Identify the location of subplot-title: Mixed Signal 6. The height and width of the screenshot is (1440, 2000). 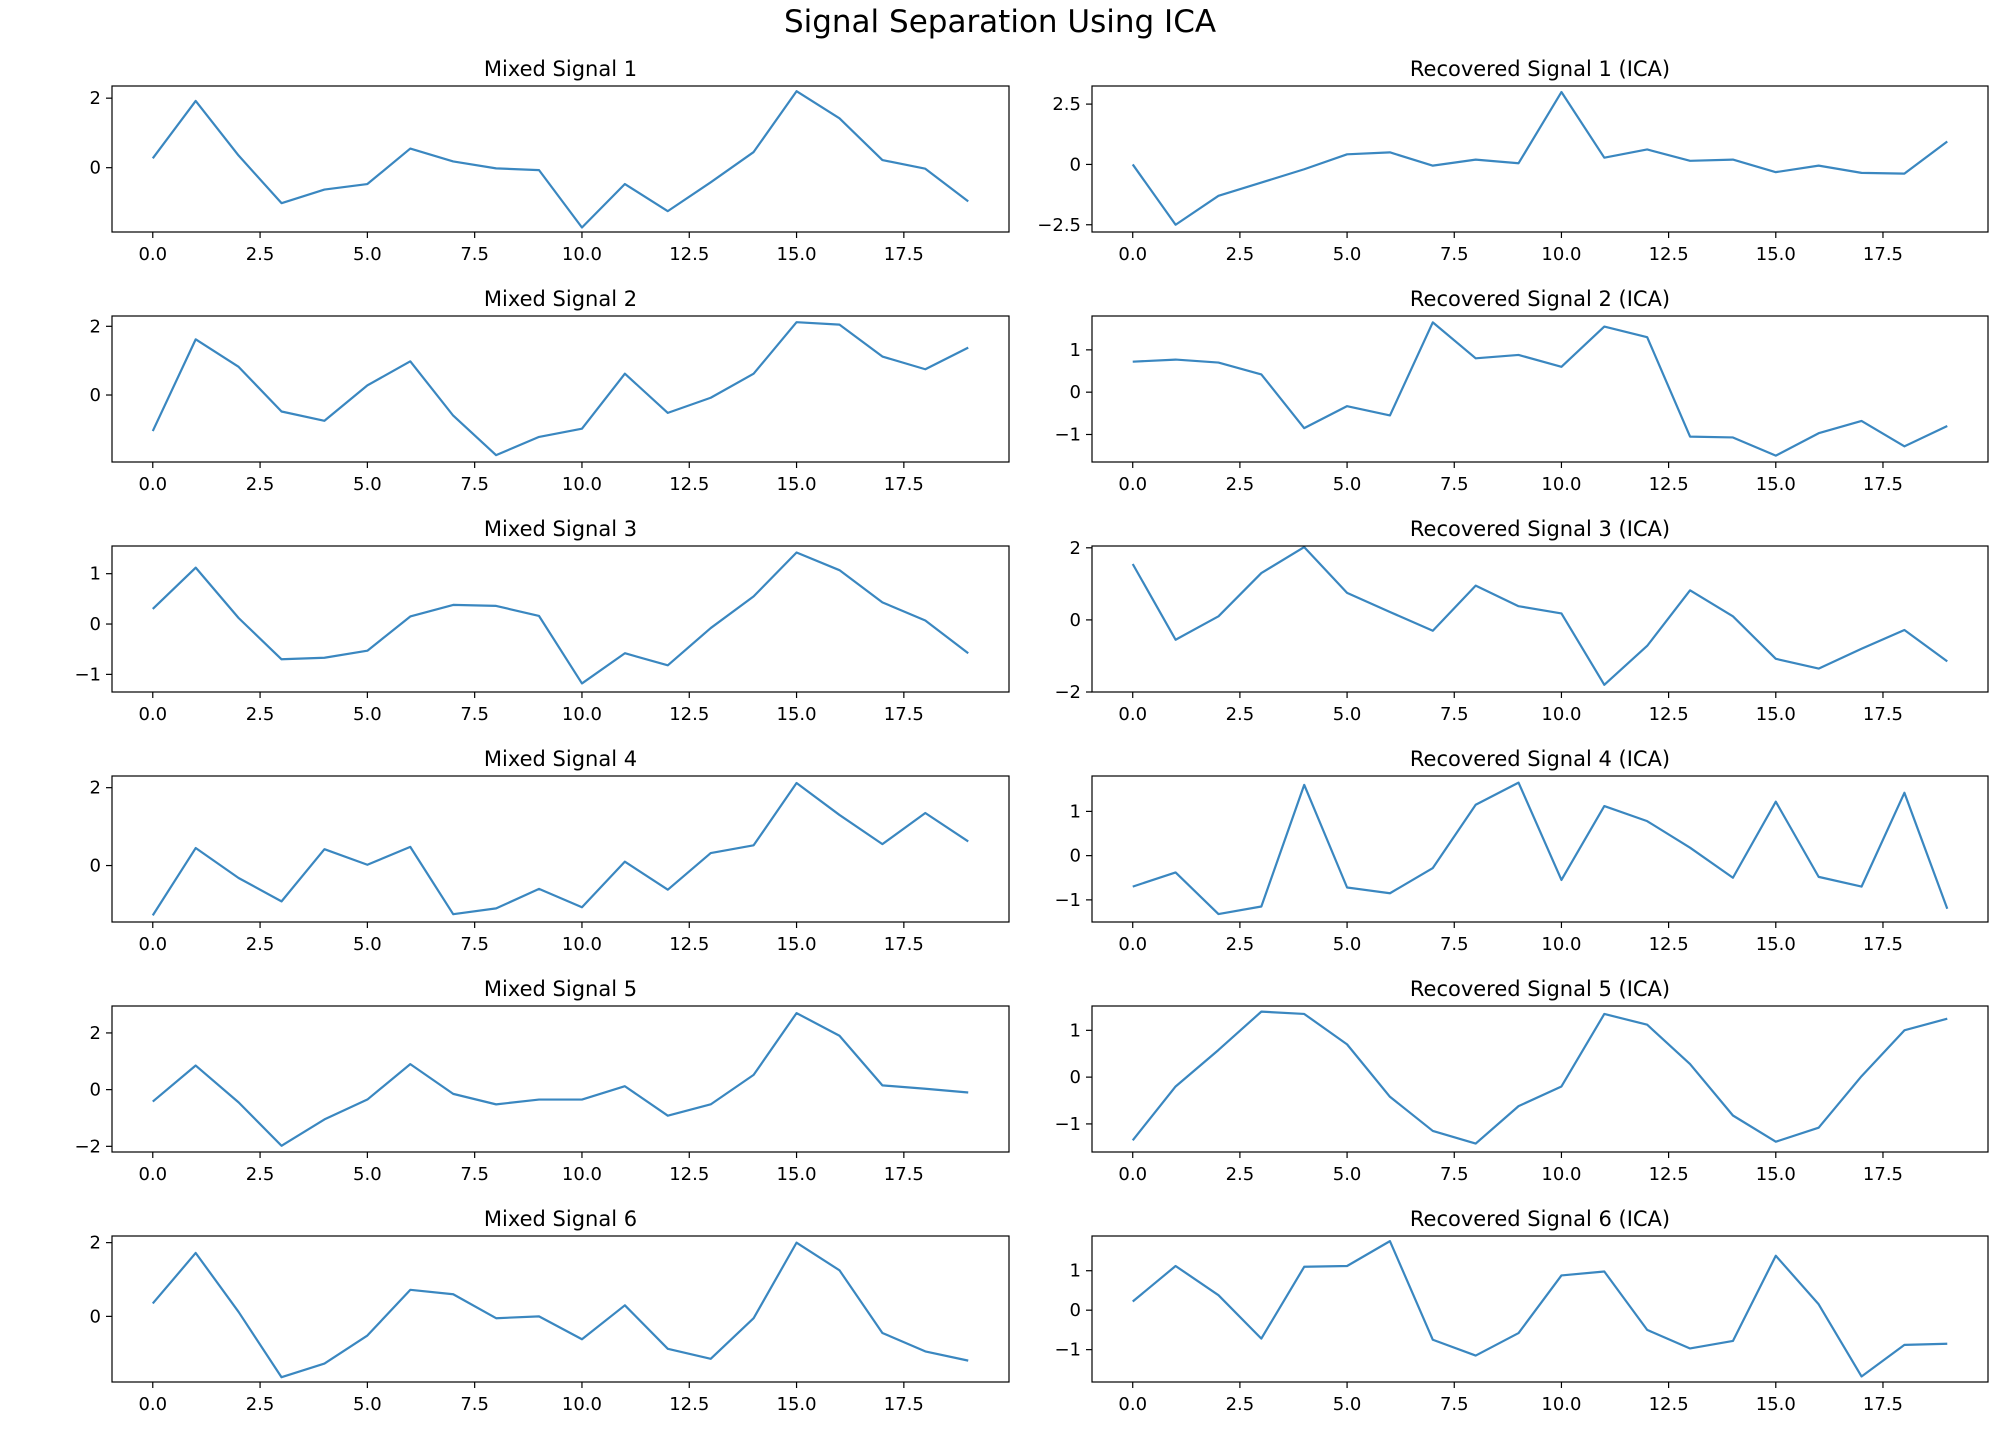
(560, 1219).